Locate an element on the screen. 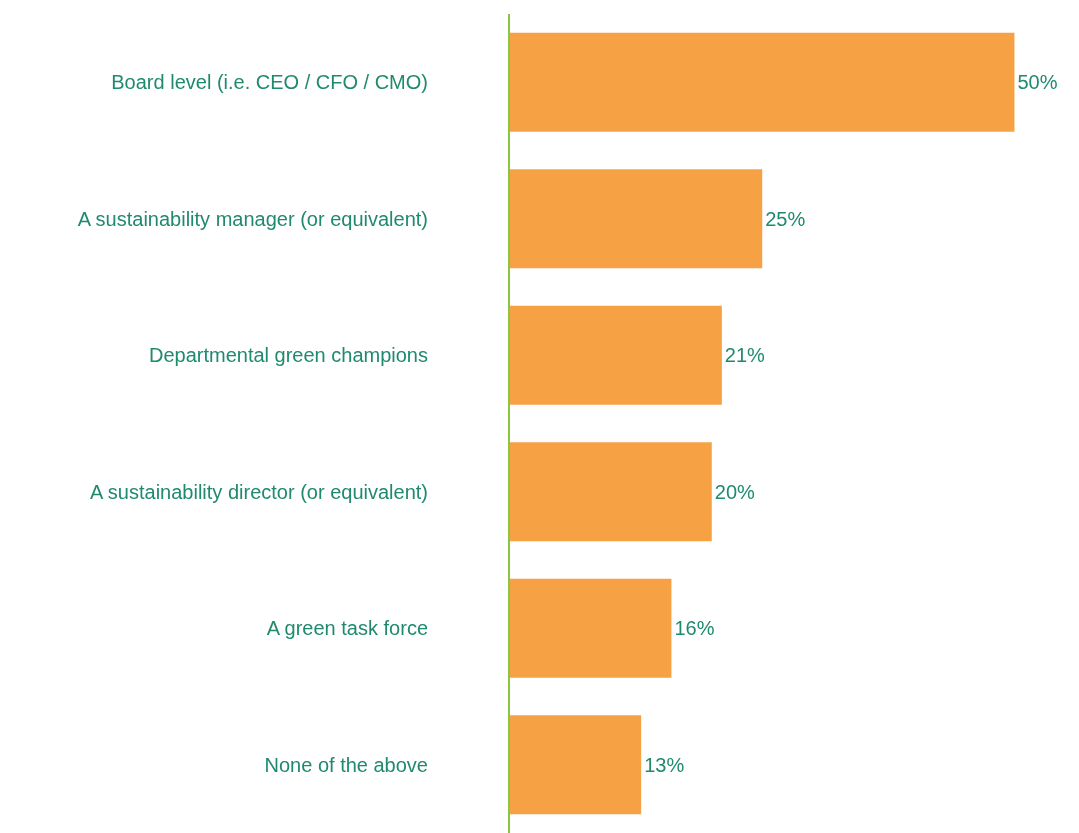 Image resolution: width=1079 pixels, height=833 pixels. y-tick-label: A sustainability director (or equivalent) is located at coordinates (259, 491).